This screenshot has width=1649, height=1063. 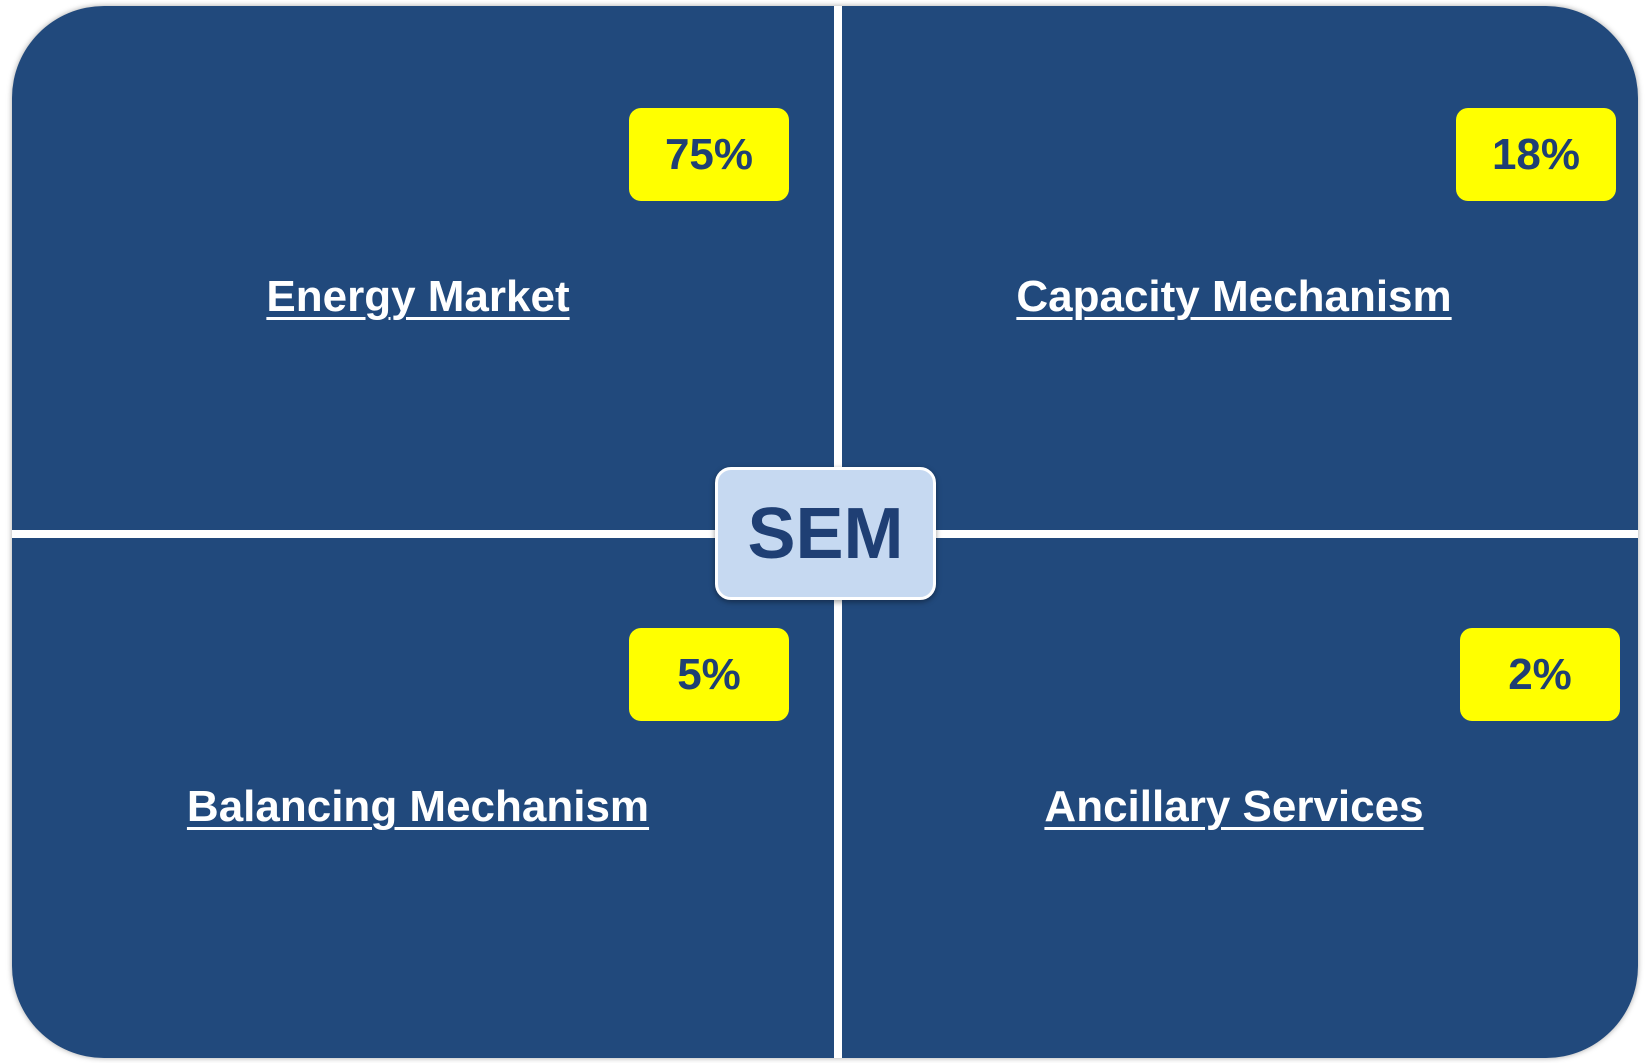 I want to click on share-badge: 5%, so click(x=709, y=674).